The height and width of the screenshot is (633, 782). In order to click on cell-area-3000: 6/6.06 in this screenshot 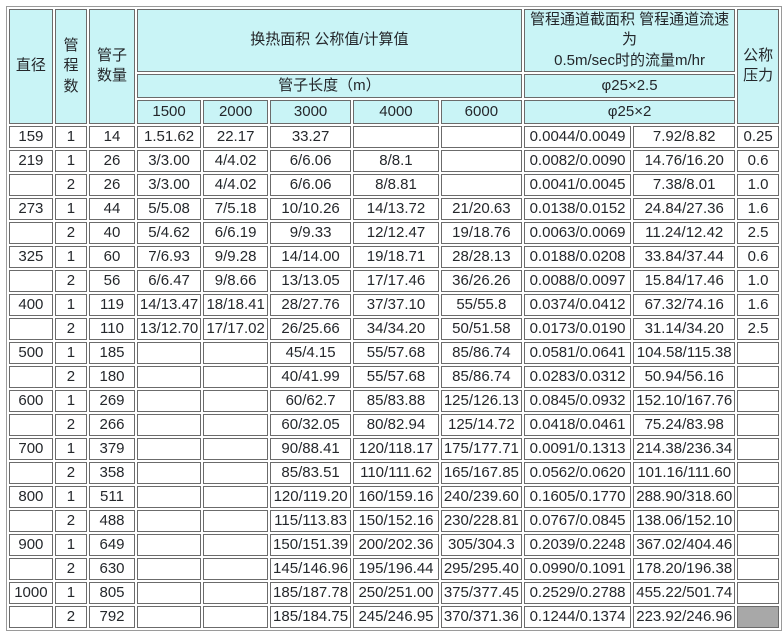, I will do `click(311, 184)`.